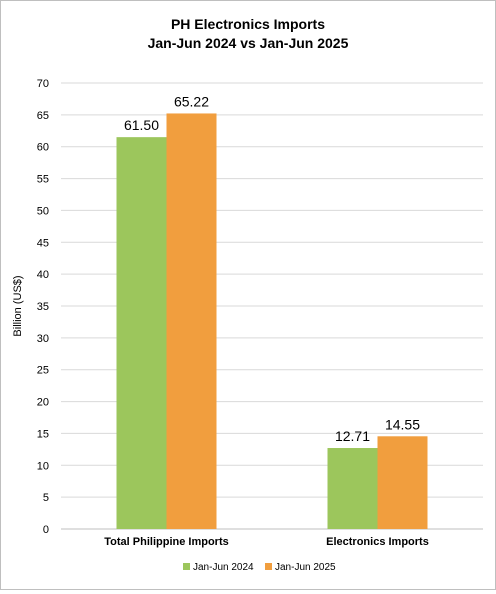 The image size is (496, 594). I want to click on data-label: 14.55, so click(402, 424).